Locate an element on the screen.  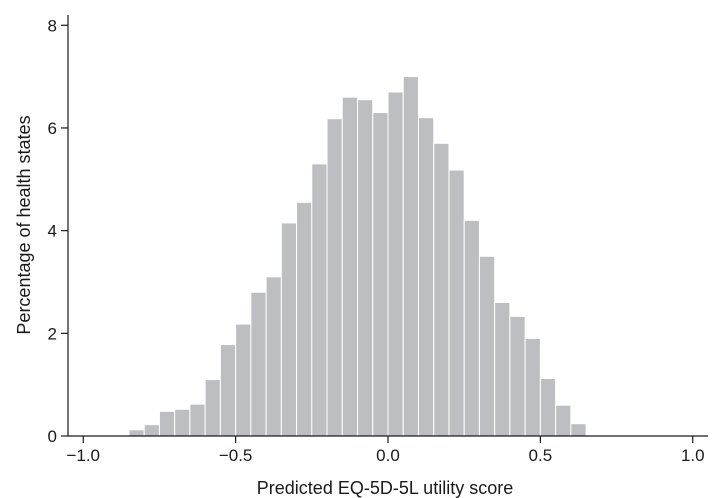
y-tick-label: 2 is located at coordinates (52, 333).